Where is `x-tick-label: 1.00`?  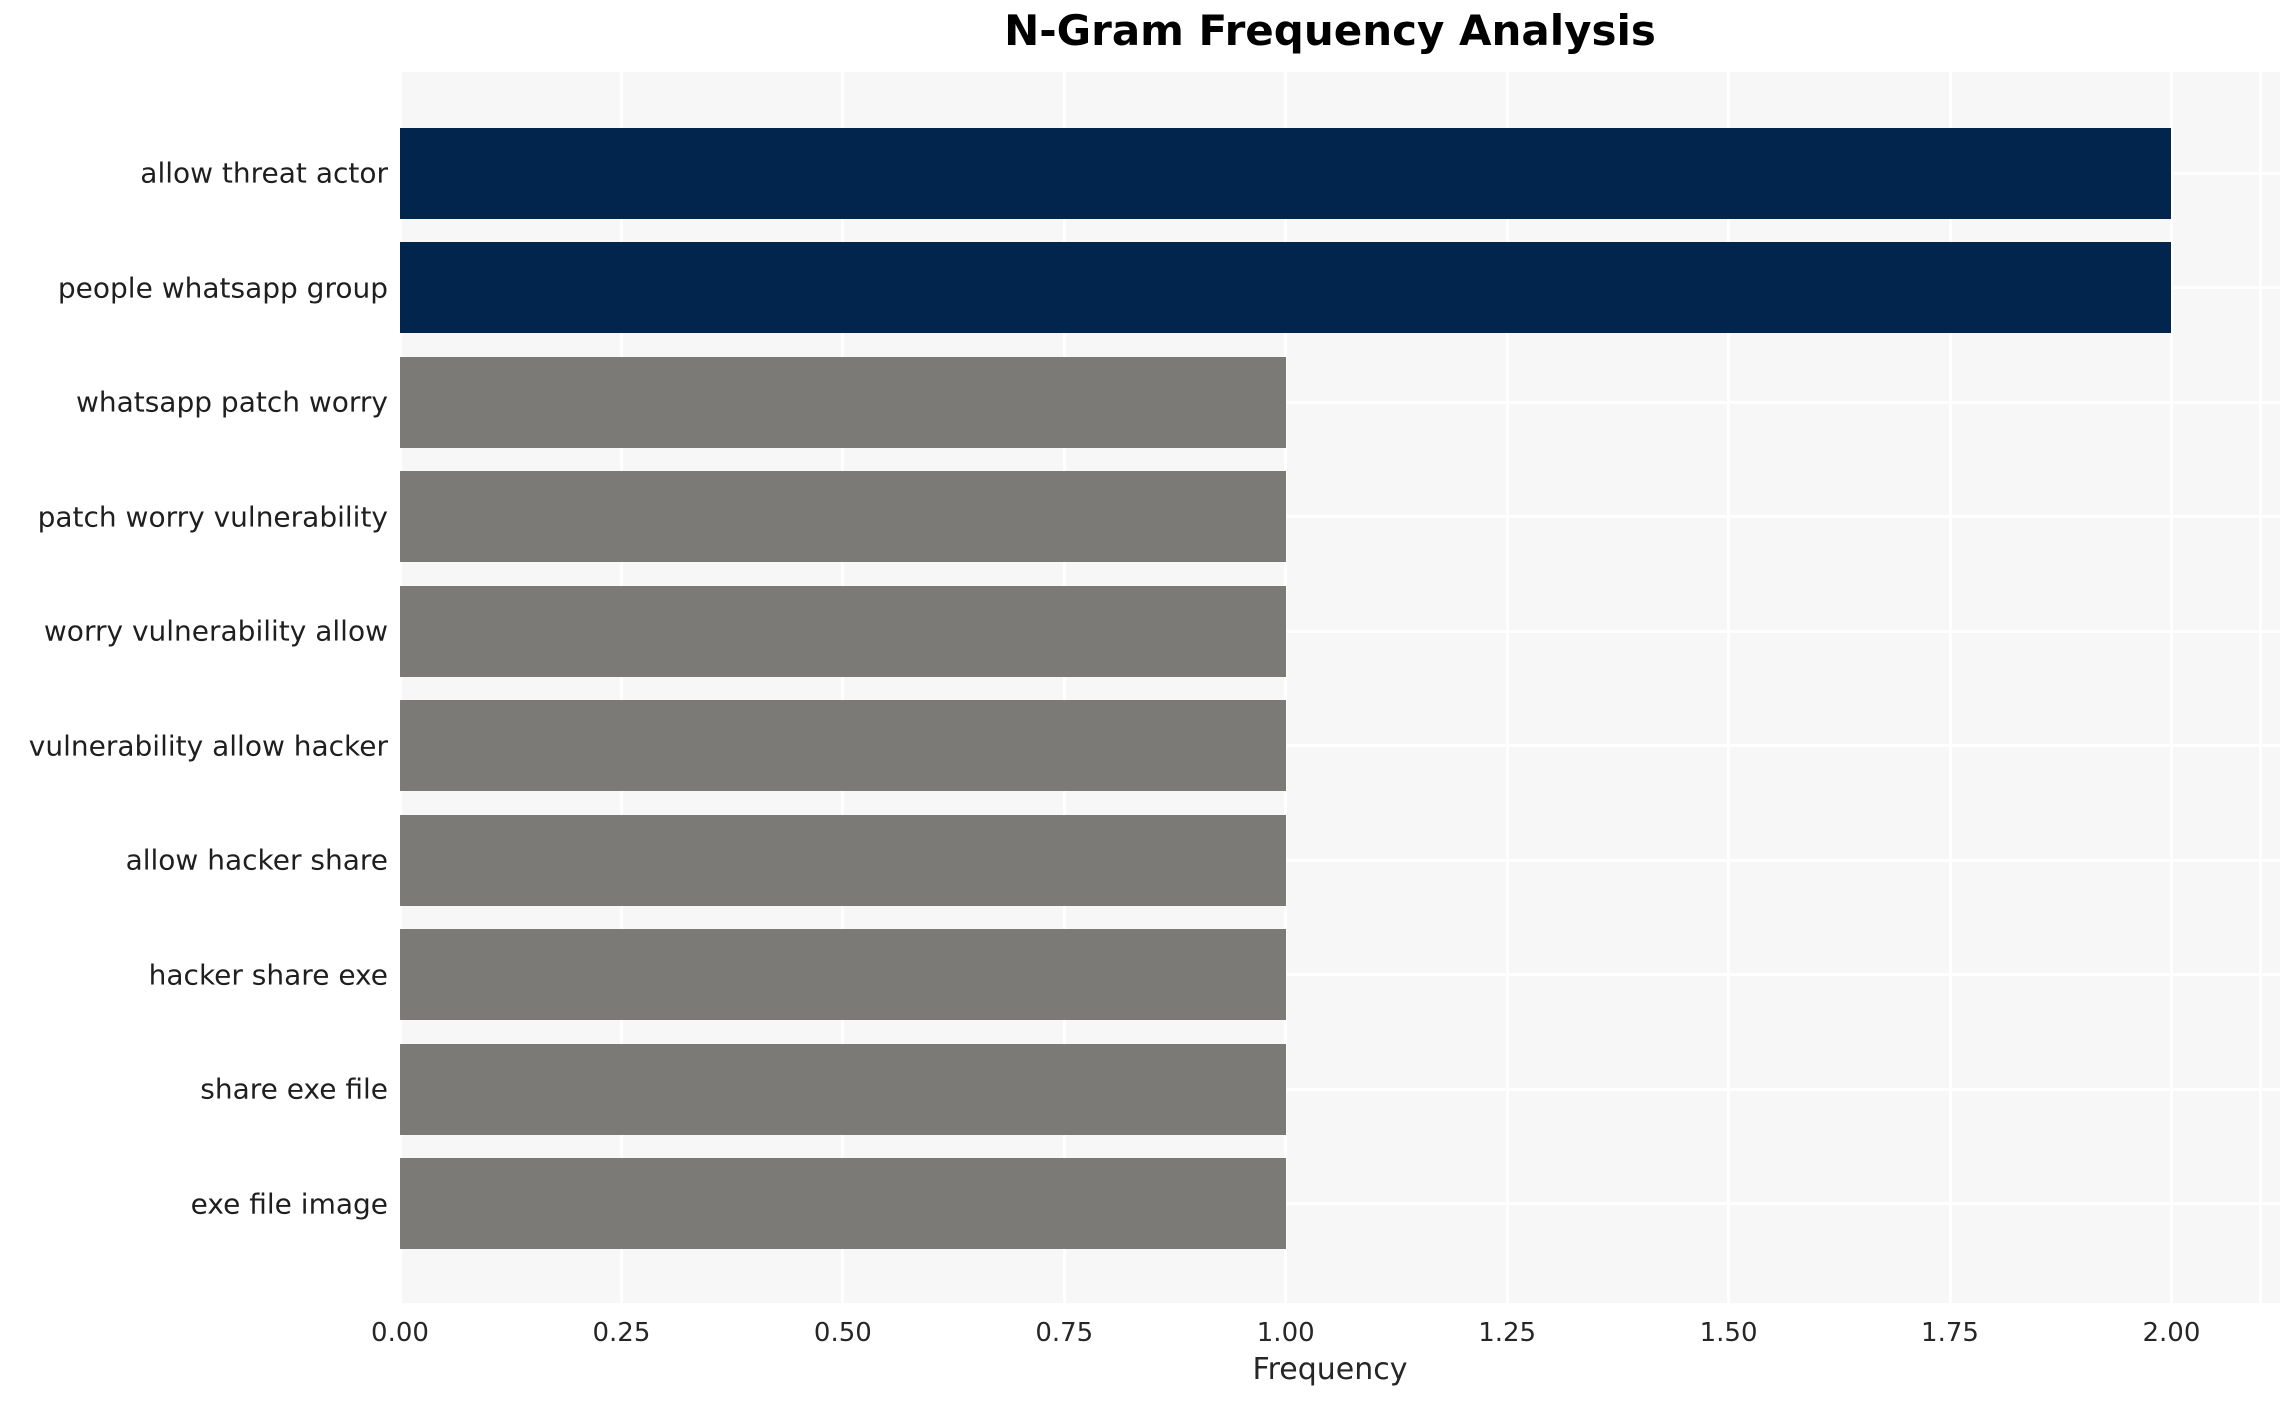
x-tick-label: 1.00 is located at coordinates (1285, 1333).